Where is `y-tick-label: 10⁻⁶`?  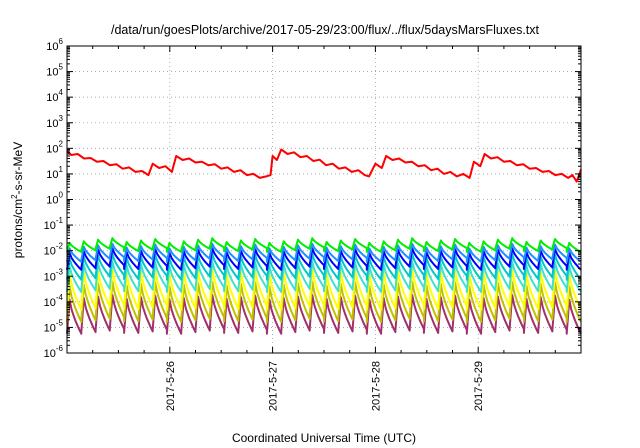
y-tick-label: 10⁻⁶ is located at coordinates (54, 352).